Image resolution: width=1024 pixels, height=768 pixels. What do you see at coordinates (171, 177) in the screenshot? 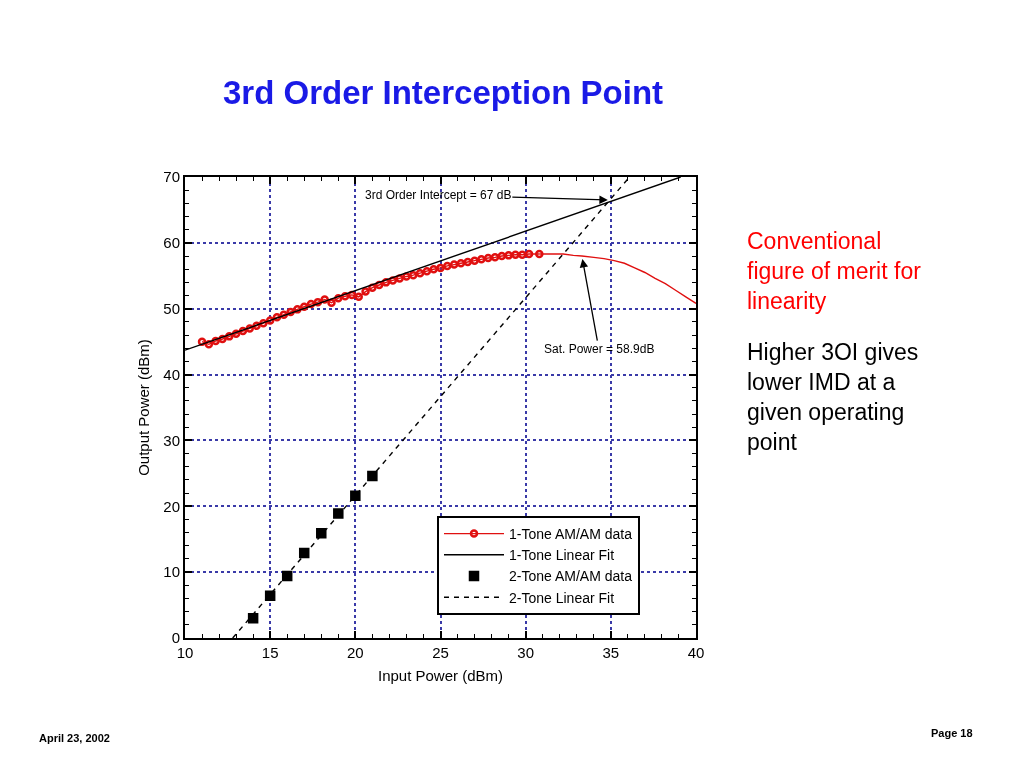
I see `y-tick-label: 70` at bounding box center [171, 177].